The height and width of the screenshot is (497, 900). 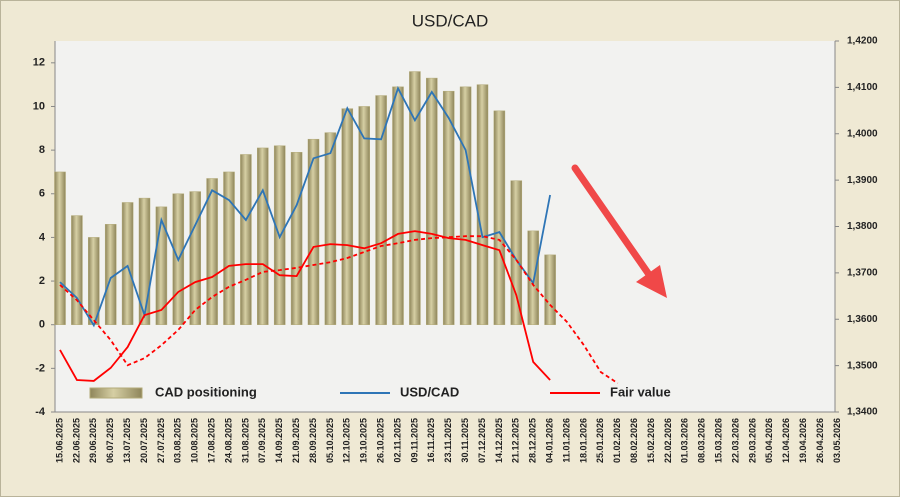 What do you see at coordinates (634, 440) in the screenshot?
I see `x-tick-label: 08.02.2026` at bounding box center [634, 440].